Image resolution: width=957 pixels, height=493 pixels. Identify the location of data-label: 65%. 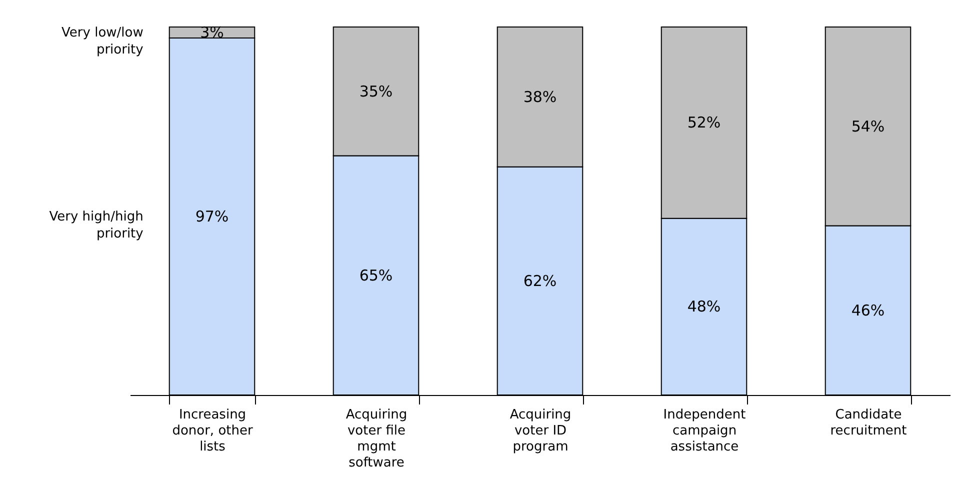
(376, 275).